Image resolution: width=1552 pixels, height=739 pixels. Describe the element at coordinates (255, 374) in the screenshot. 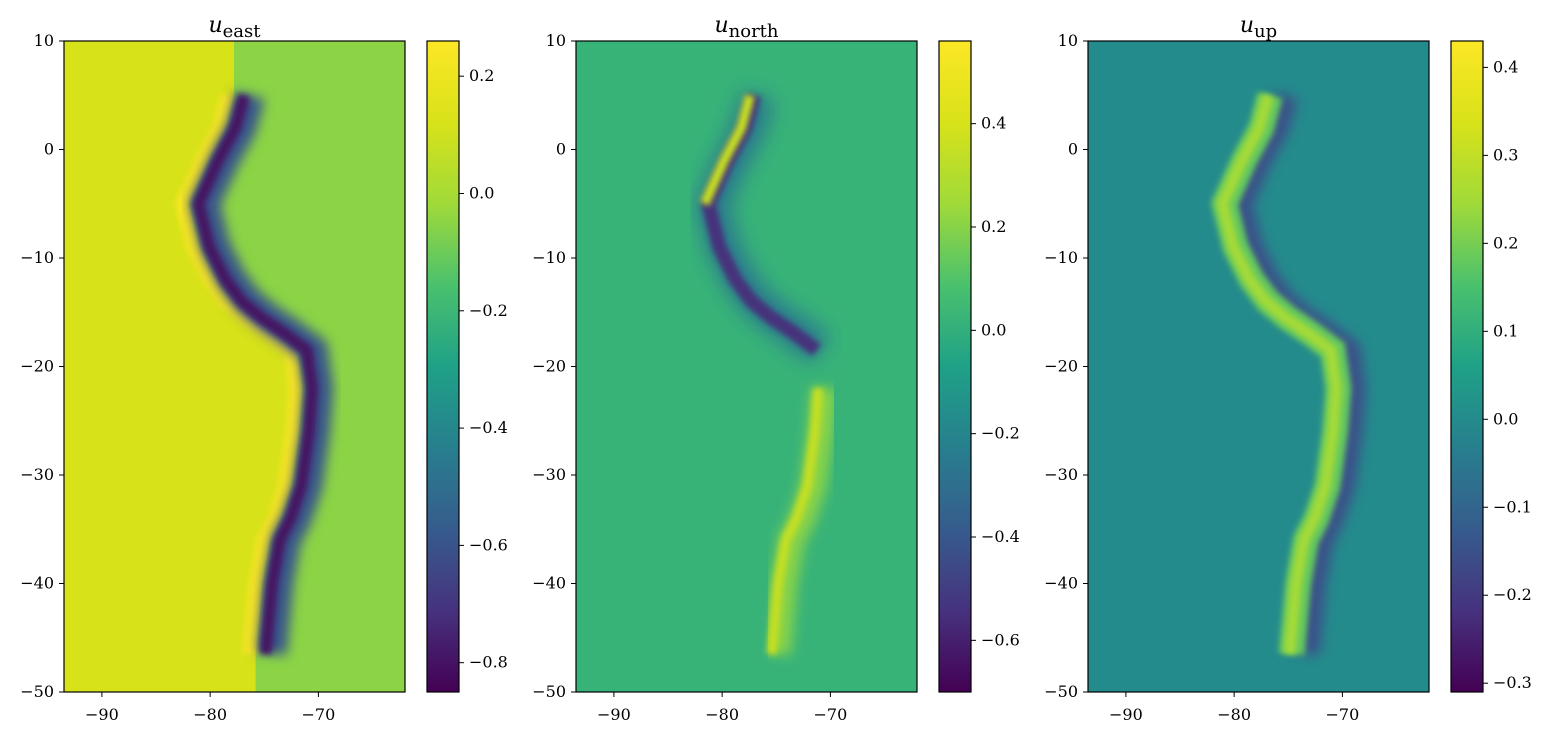

I see `heatmap-trace-min` at that location.